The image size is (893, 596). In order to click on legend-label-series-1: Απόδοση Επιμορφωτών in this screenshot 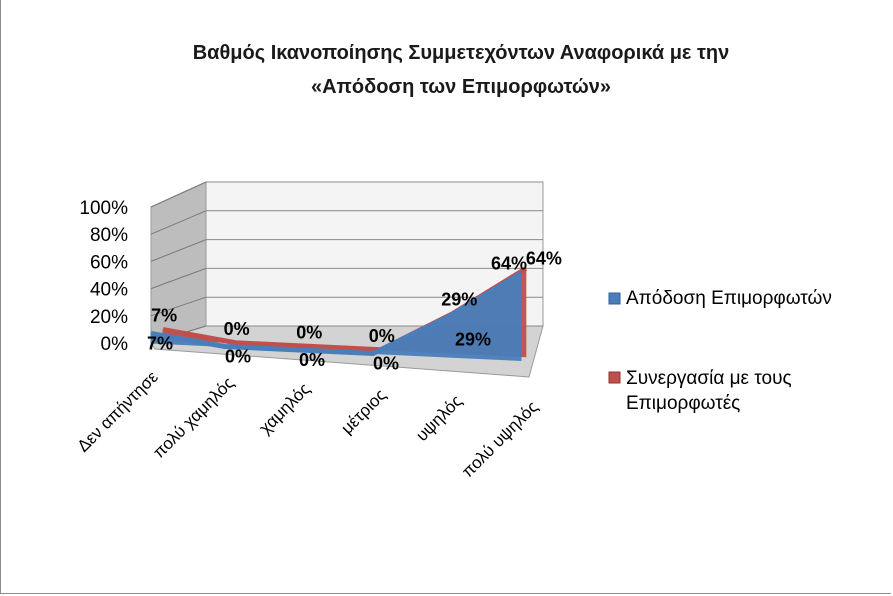, I will do `click(729, 298)`.